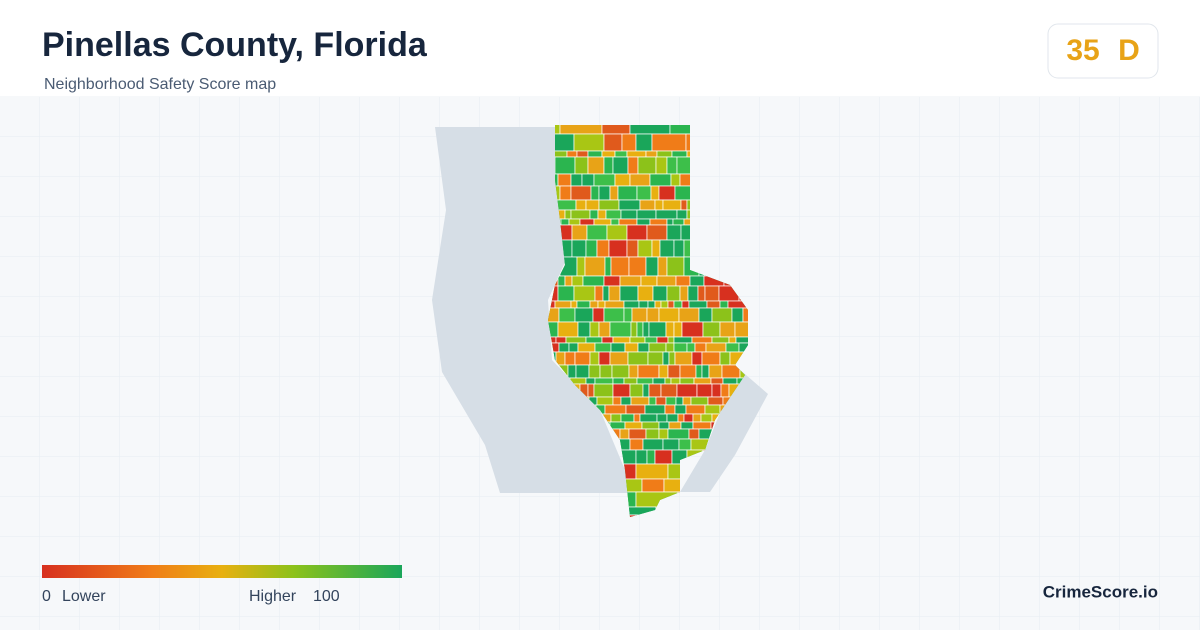 Image resolution: width=1200 pixels, height=630 pixels. I want to click on water, so click(724, 430).